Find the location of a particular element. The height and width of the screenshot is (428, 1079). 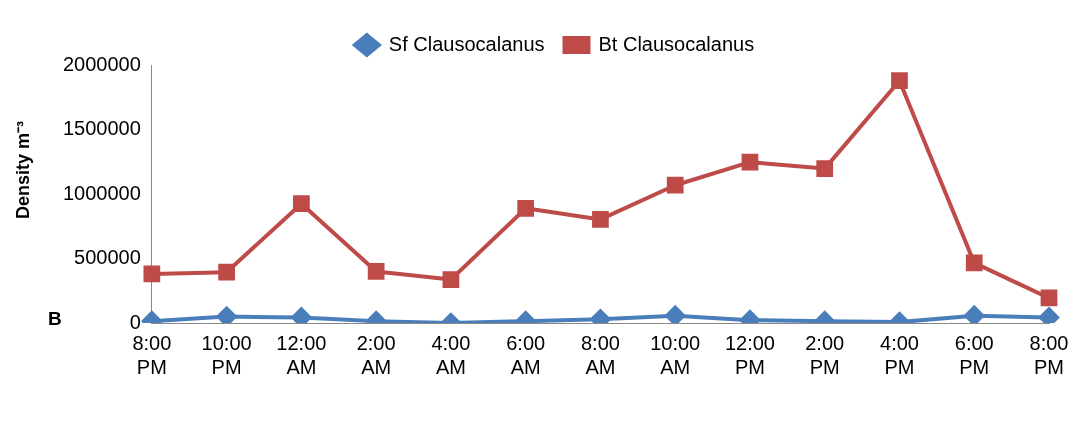

x-tick-label: 8:00 AM is located at coordinates (600, 354).